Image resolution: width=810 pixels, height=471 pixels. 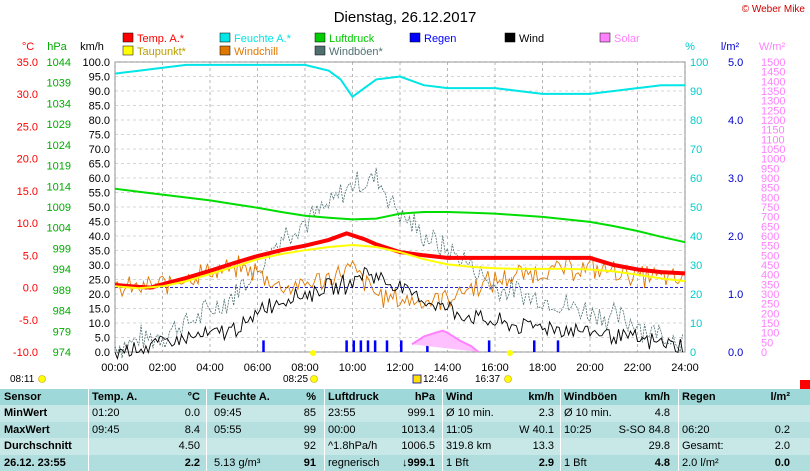 What do you see at coordinates (773, 82) in the screenshot?
I see `tick-solar: 1400` at bounding box center [773, 82].